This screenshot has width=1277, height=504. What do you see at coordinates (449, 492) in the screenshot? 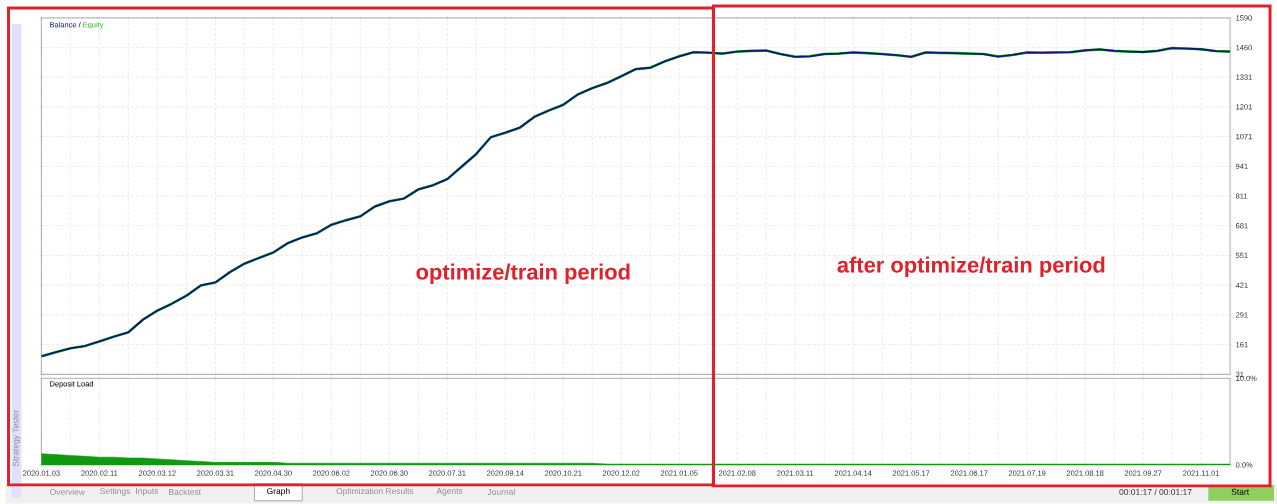
I see `text: Agents` at bounding box center [449, 492].